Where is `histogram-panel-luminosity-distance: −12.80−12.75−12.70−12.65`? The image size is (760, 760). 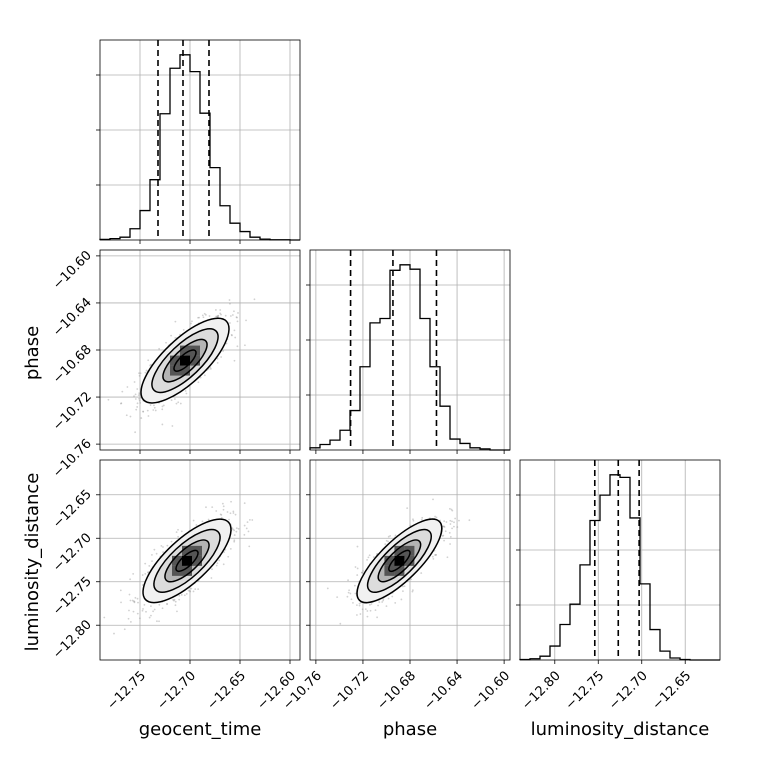
histogram-panel-luminosity-distance: −12.80−12.75−12.70−12.65 is located at coordinates (618, 586).